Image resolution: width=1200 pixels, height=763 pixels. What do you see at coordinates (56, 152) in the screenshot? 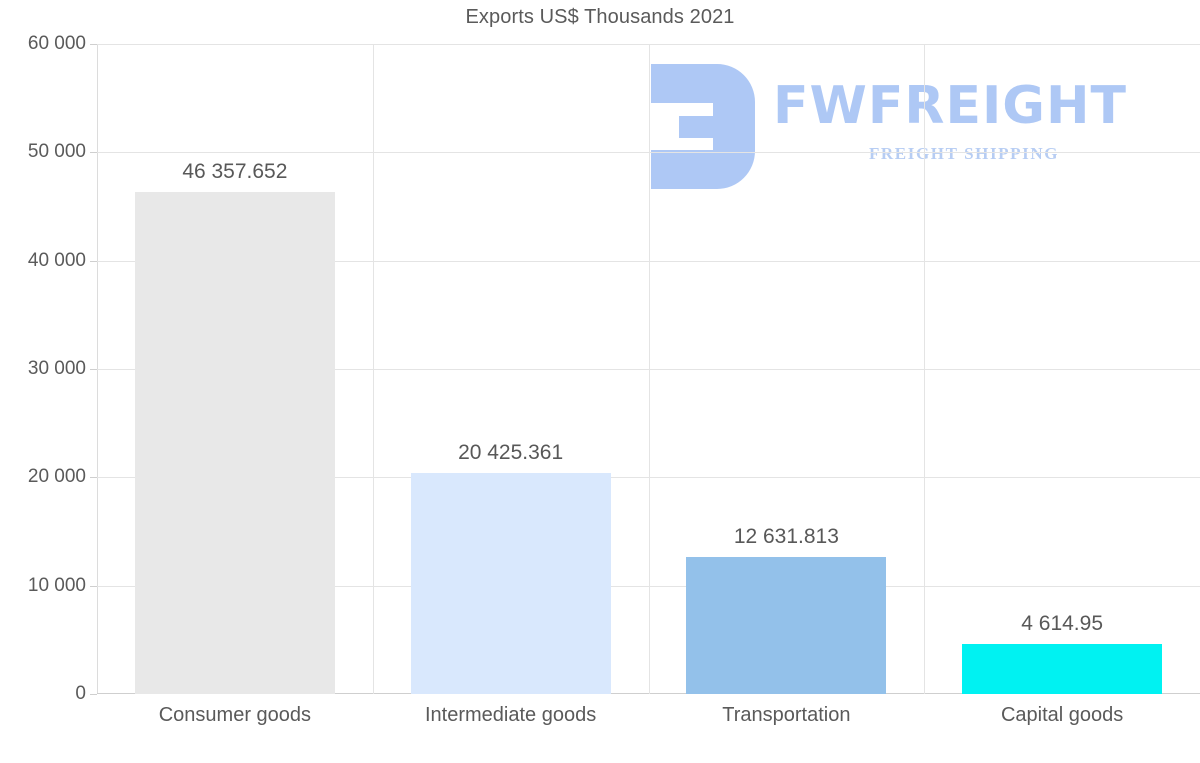
I see `y-axis-tick-label: 50 000` at bounding box center [56, 152].